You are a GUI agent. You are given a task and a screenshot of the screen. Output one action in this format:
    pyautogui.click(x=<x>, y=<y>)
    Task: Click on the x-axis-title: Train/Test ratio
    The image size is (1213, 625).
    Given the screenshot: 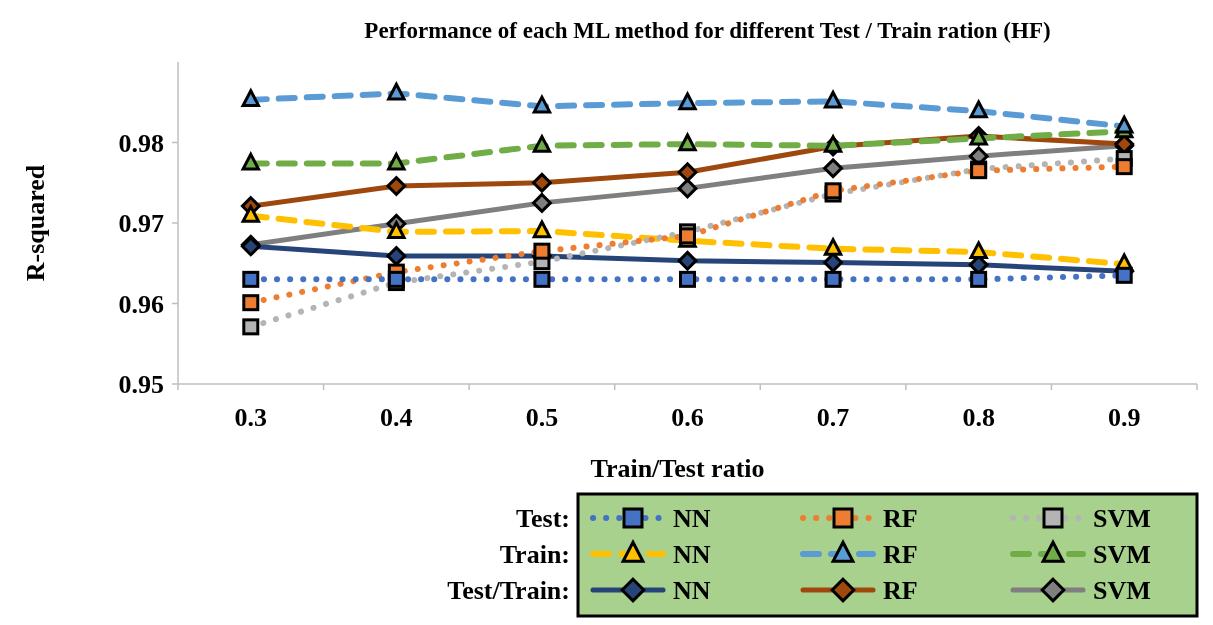 What is the action you would take?
    pyautogui.click(x=677, y=468)
    